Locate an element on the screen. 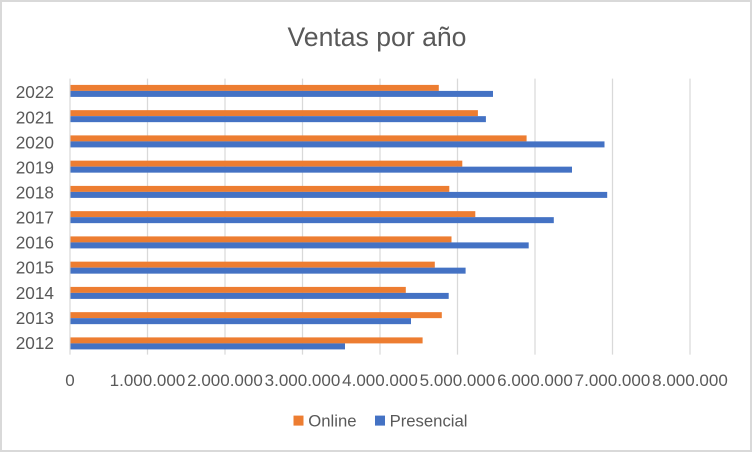 The height and width of the screenshot is (452, 752). svg-text: Online is located at coordinates (332, 421).